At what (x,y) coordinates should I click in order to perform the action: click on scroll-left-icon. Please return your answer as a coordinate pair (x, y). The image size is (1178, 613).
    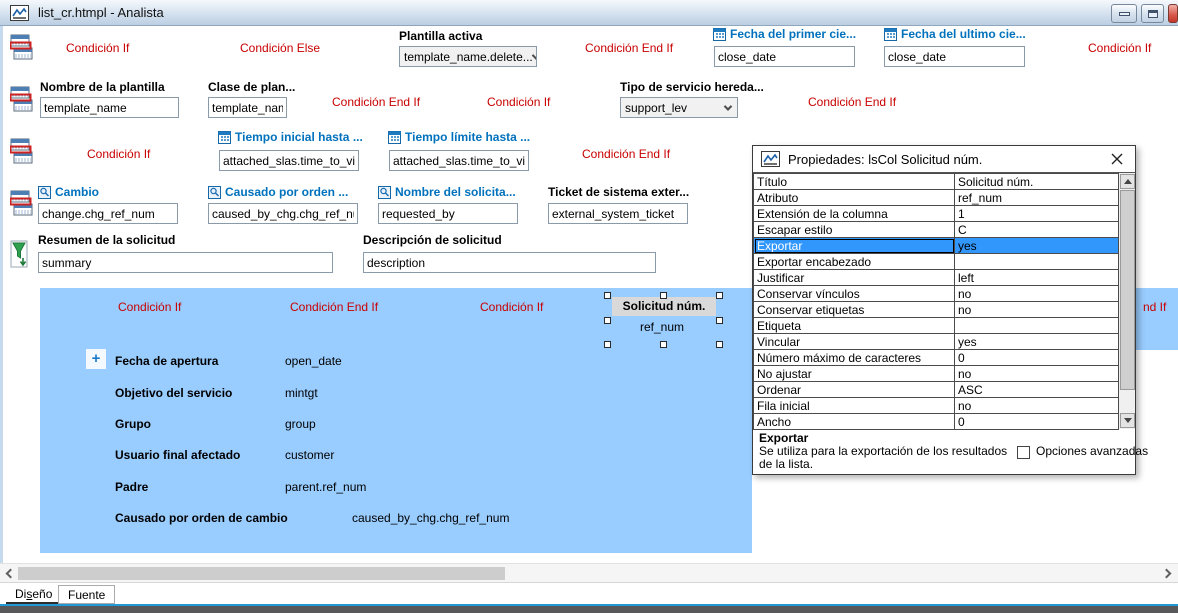
    Looking at the image, I should click on (10, 573).